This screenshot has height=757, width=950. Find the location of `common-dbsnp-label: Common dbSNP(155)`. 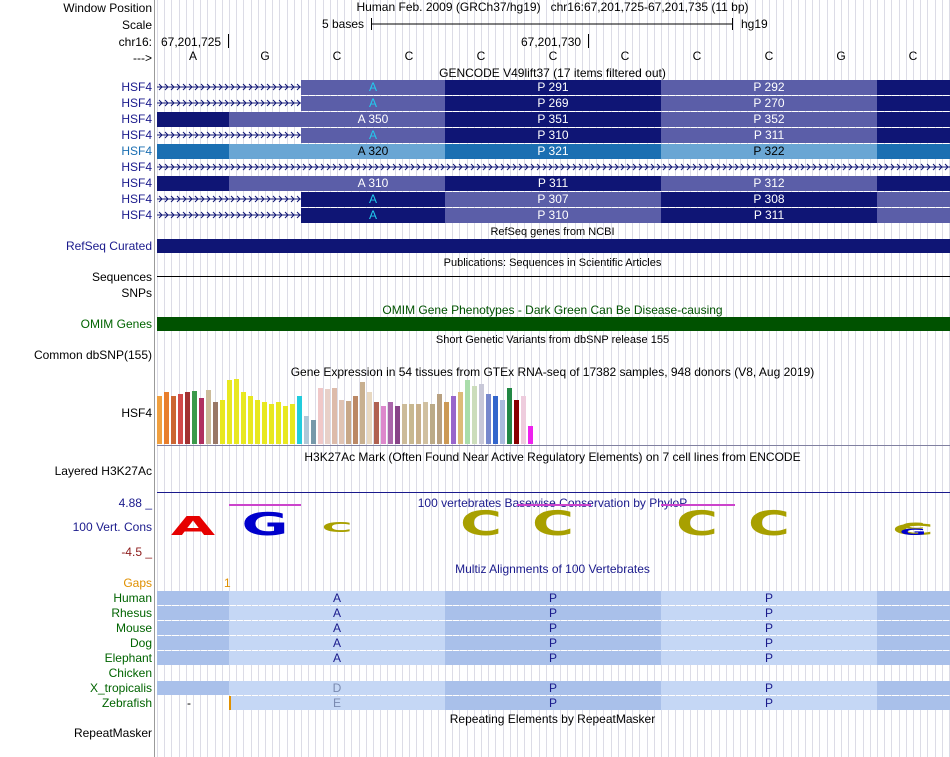

common-dbsnp-label: Common dbSNP(155) is located at coordinates (92, 355).